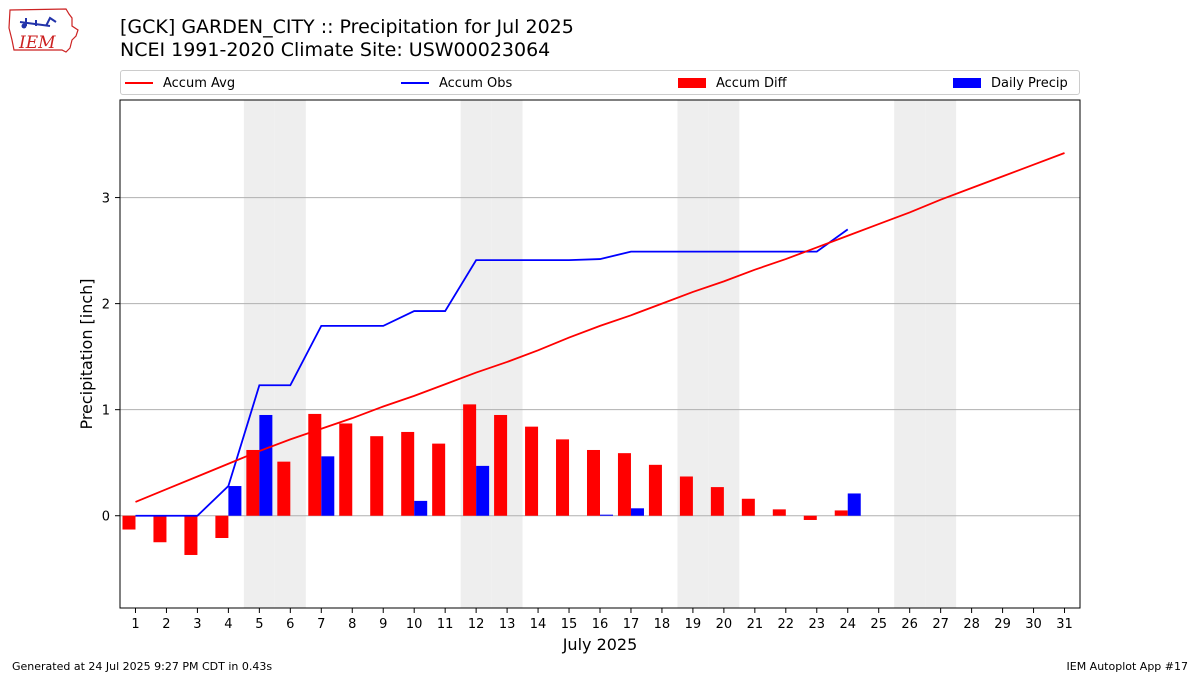 Image resolution: width=1200 pixels, height=675 pixels. Describe the element at coordinates (476, 83) in the screenshot. I see `legend-label-accum-obs: Accum Obs` at that location.